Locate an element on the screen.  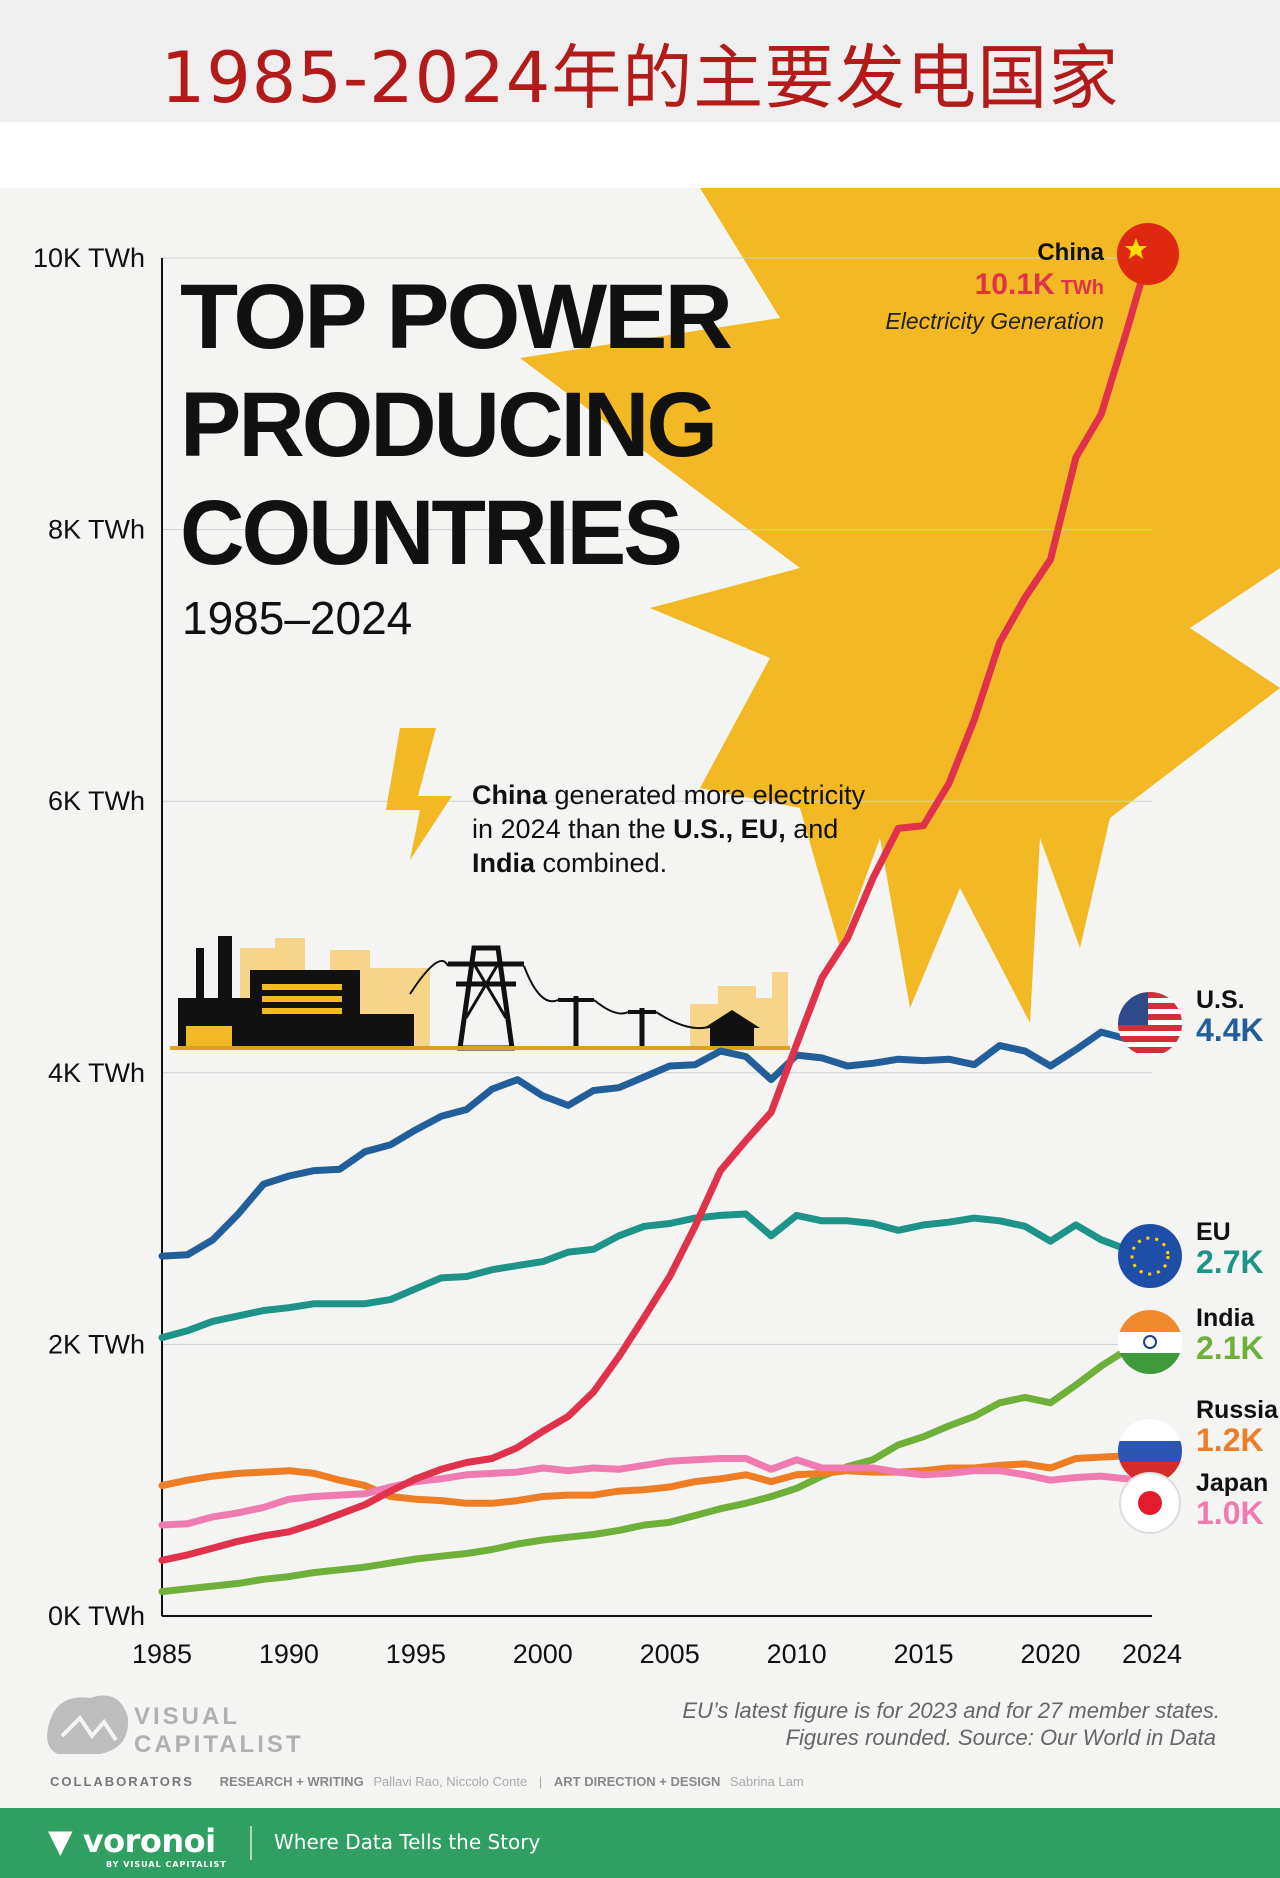
power-grid-illustration is located at coordinates (480, 993).